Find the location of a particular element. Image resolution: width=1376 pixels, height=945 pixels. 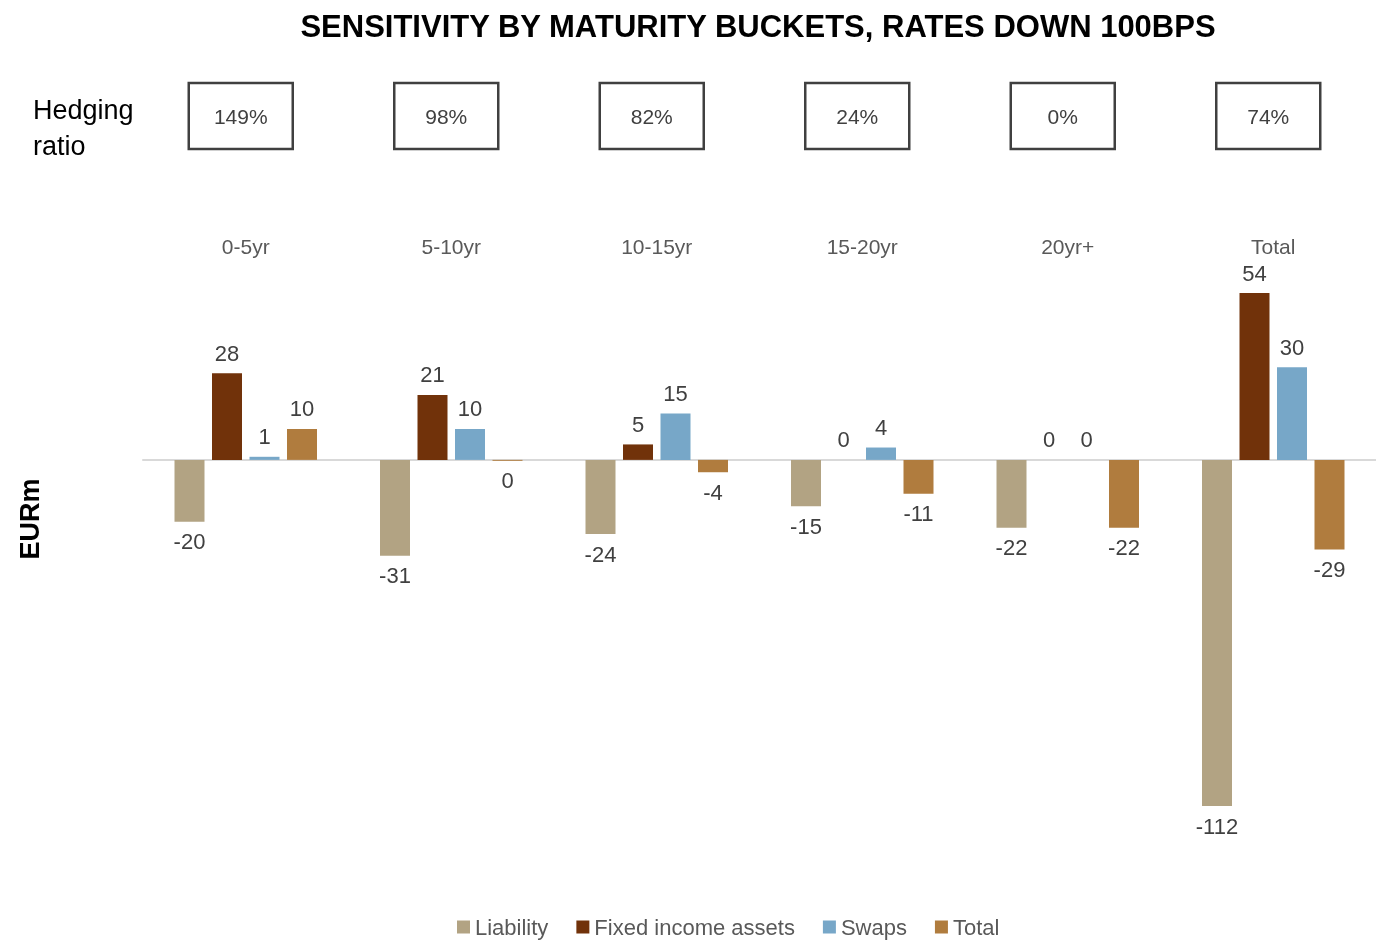

legend-label: Total is located at coordinates (976, 927).